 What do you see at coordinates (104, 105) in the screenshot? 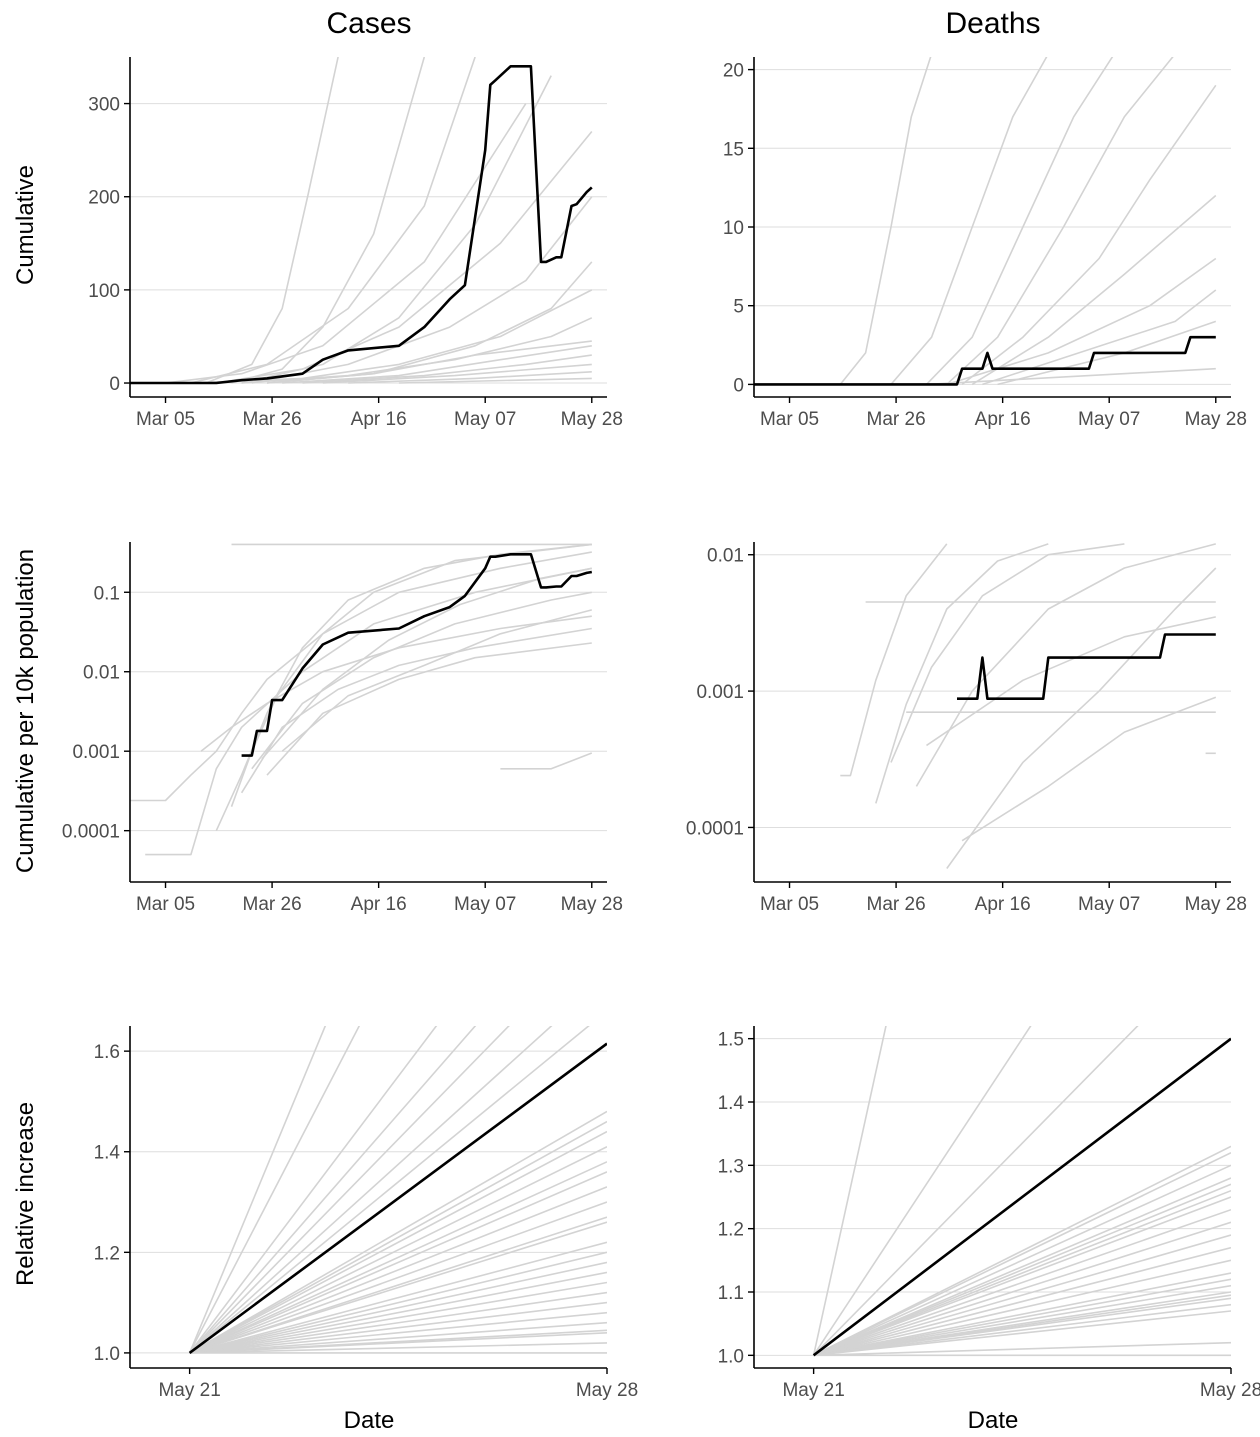
I see `y-tick-label: 300` at bounding box center [104, 105].